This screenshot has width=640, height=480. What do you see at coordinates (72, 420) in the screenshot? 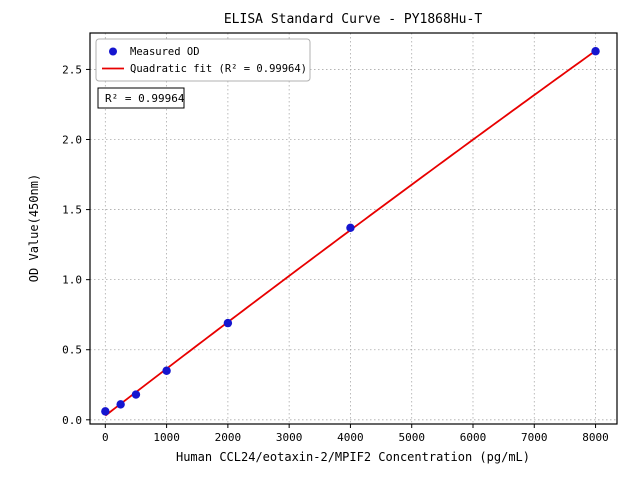
I see `y-tick-label: 0.0` at bounding box center [72, 420].